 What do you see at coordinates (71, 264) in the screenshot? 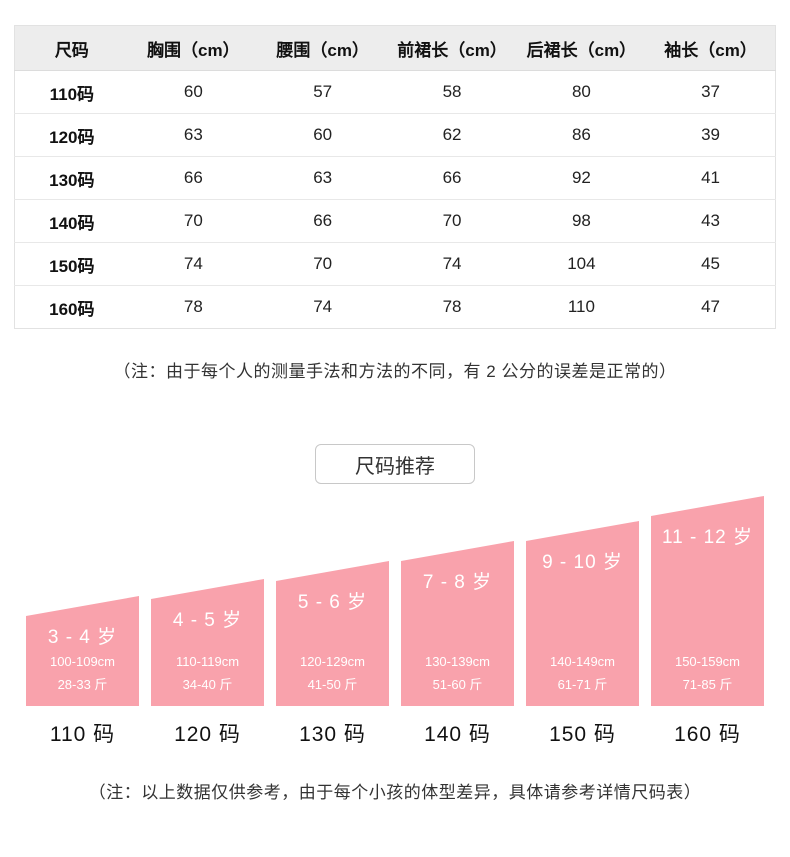
I see `cell-size: 150码` at bounding box center [71, 264].